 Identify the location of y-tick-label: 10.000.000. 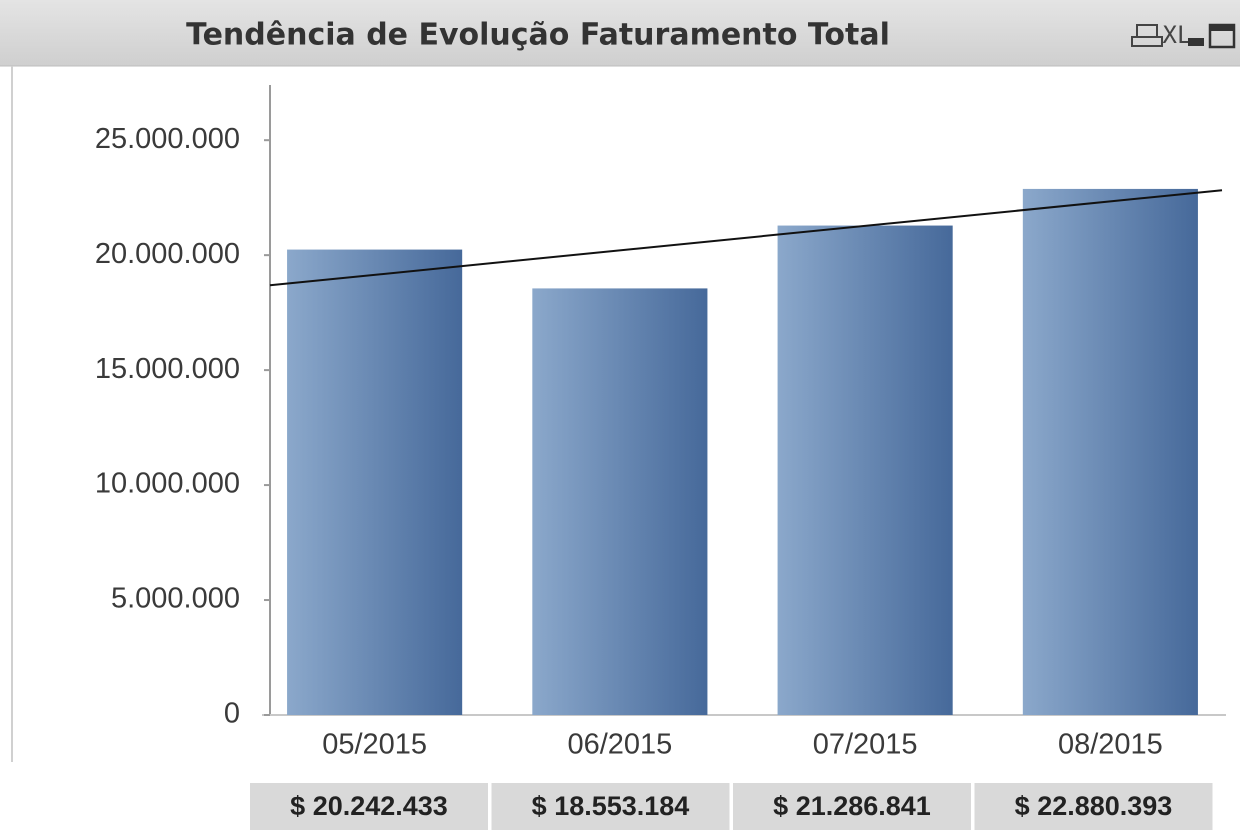
(167, 484).